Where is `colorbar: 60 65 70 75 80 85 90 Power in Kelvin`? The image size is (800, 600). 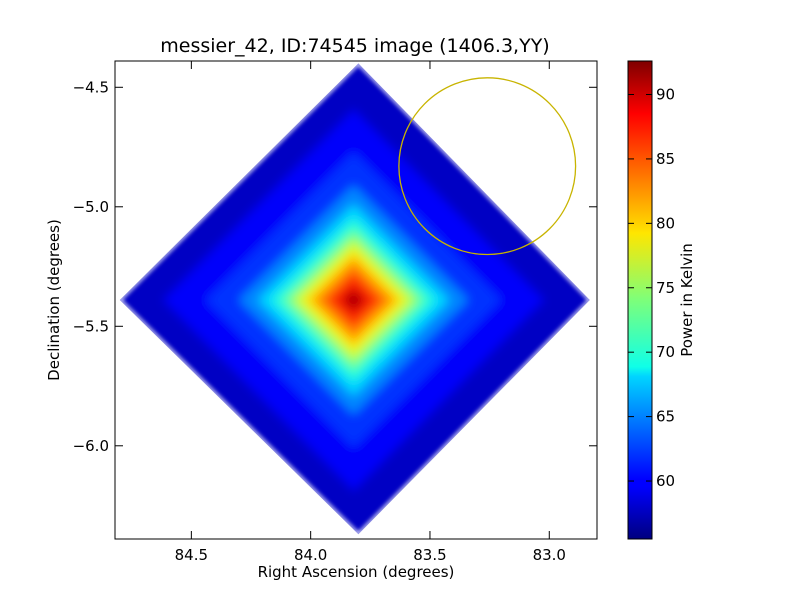 colorbar: 60 65 70 75 80 85 90 Power in Kelvin is located at coordinates (661, 300).